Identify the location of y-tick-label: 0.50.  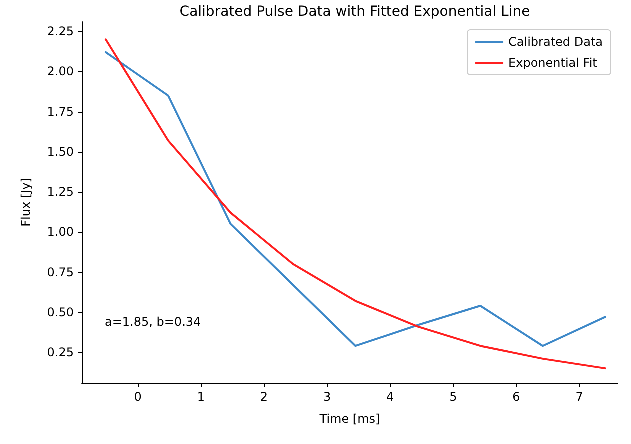
(60, 312).